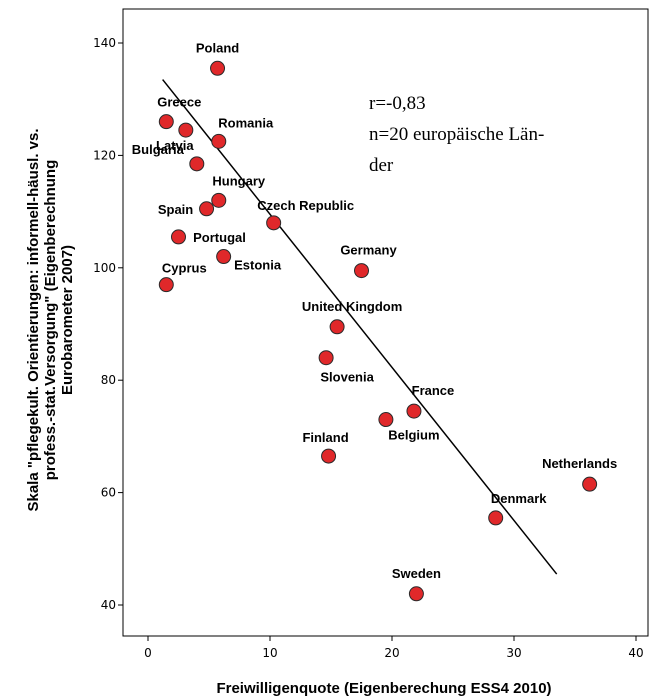 The width and height of the screenshot is (651, 700). What do you see at coordinates (414, 411) in the screenshot?
I see `point-france` at bounding box center [414, 411].